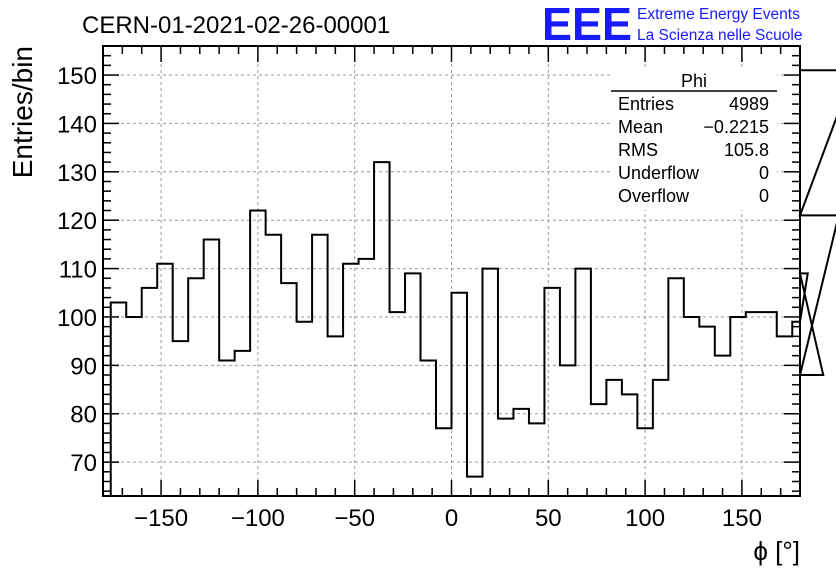 The width and height of the screenshot is (836, 572). What do you see at coordinates (77, 173) in the screenshot?
I see `y-tick-label: 130` at bounding box center [77, 173].